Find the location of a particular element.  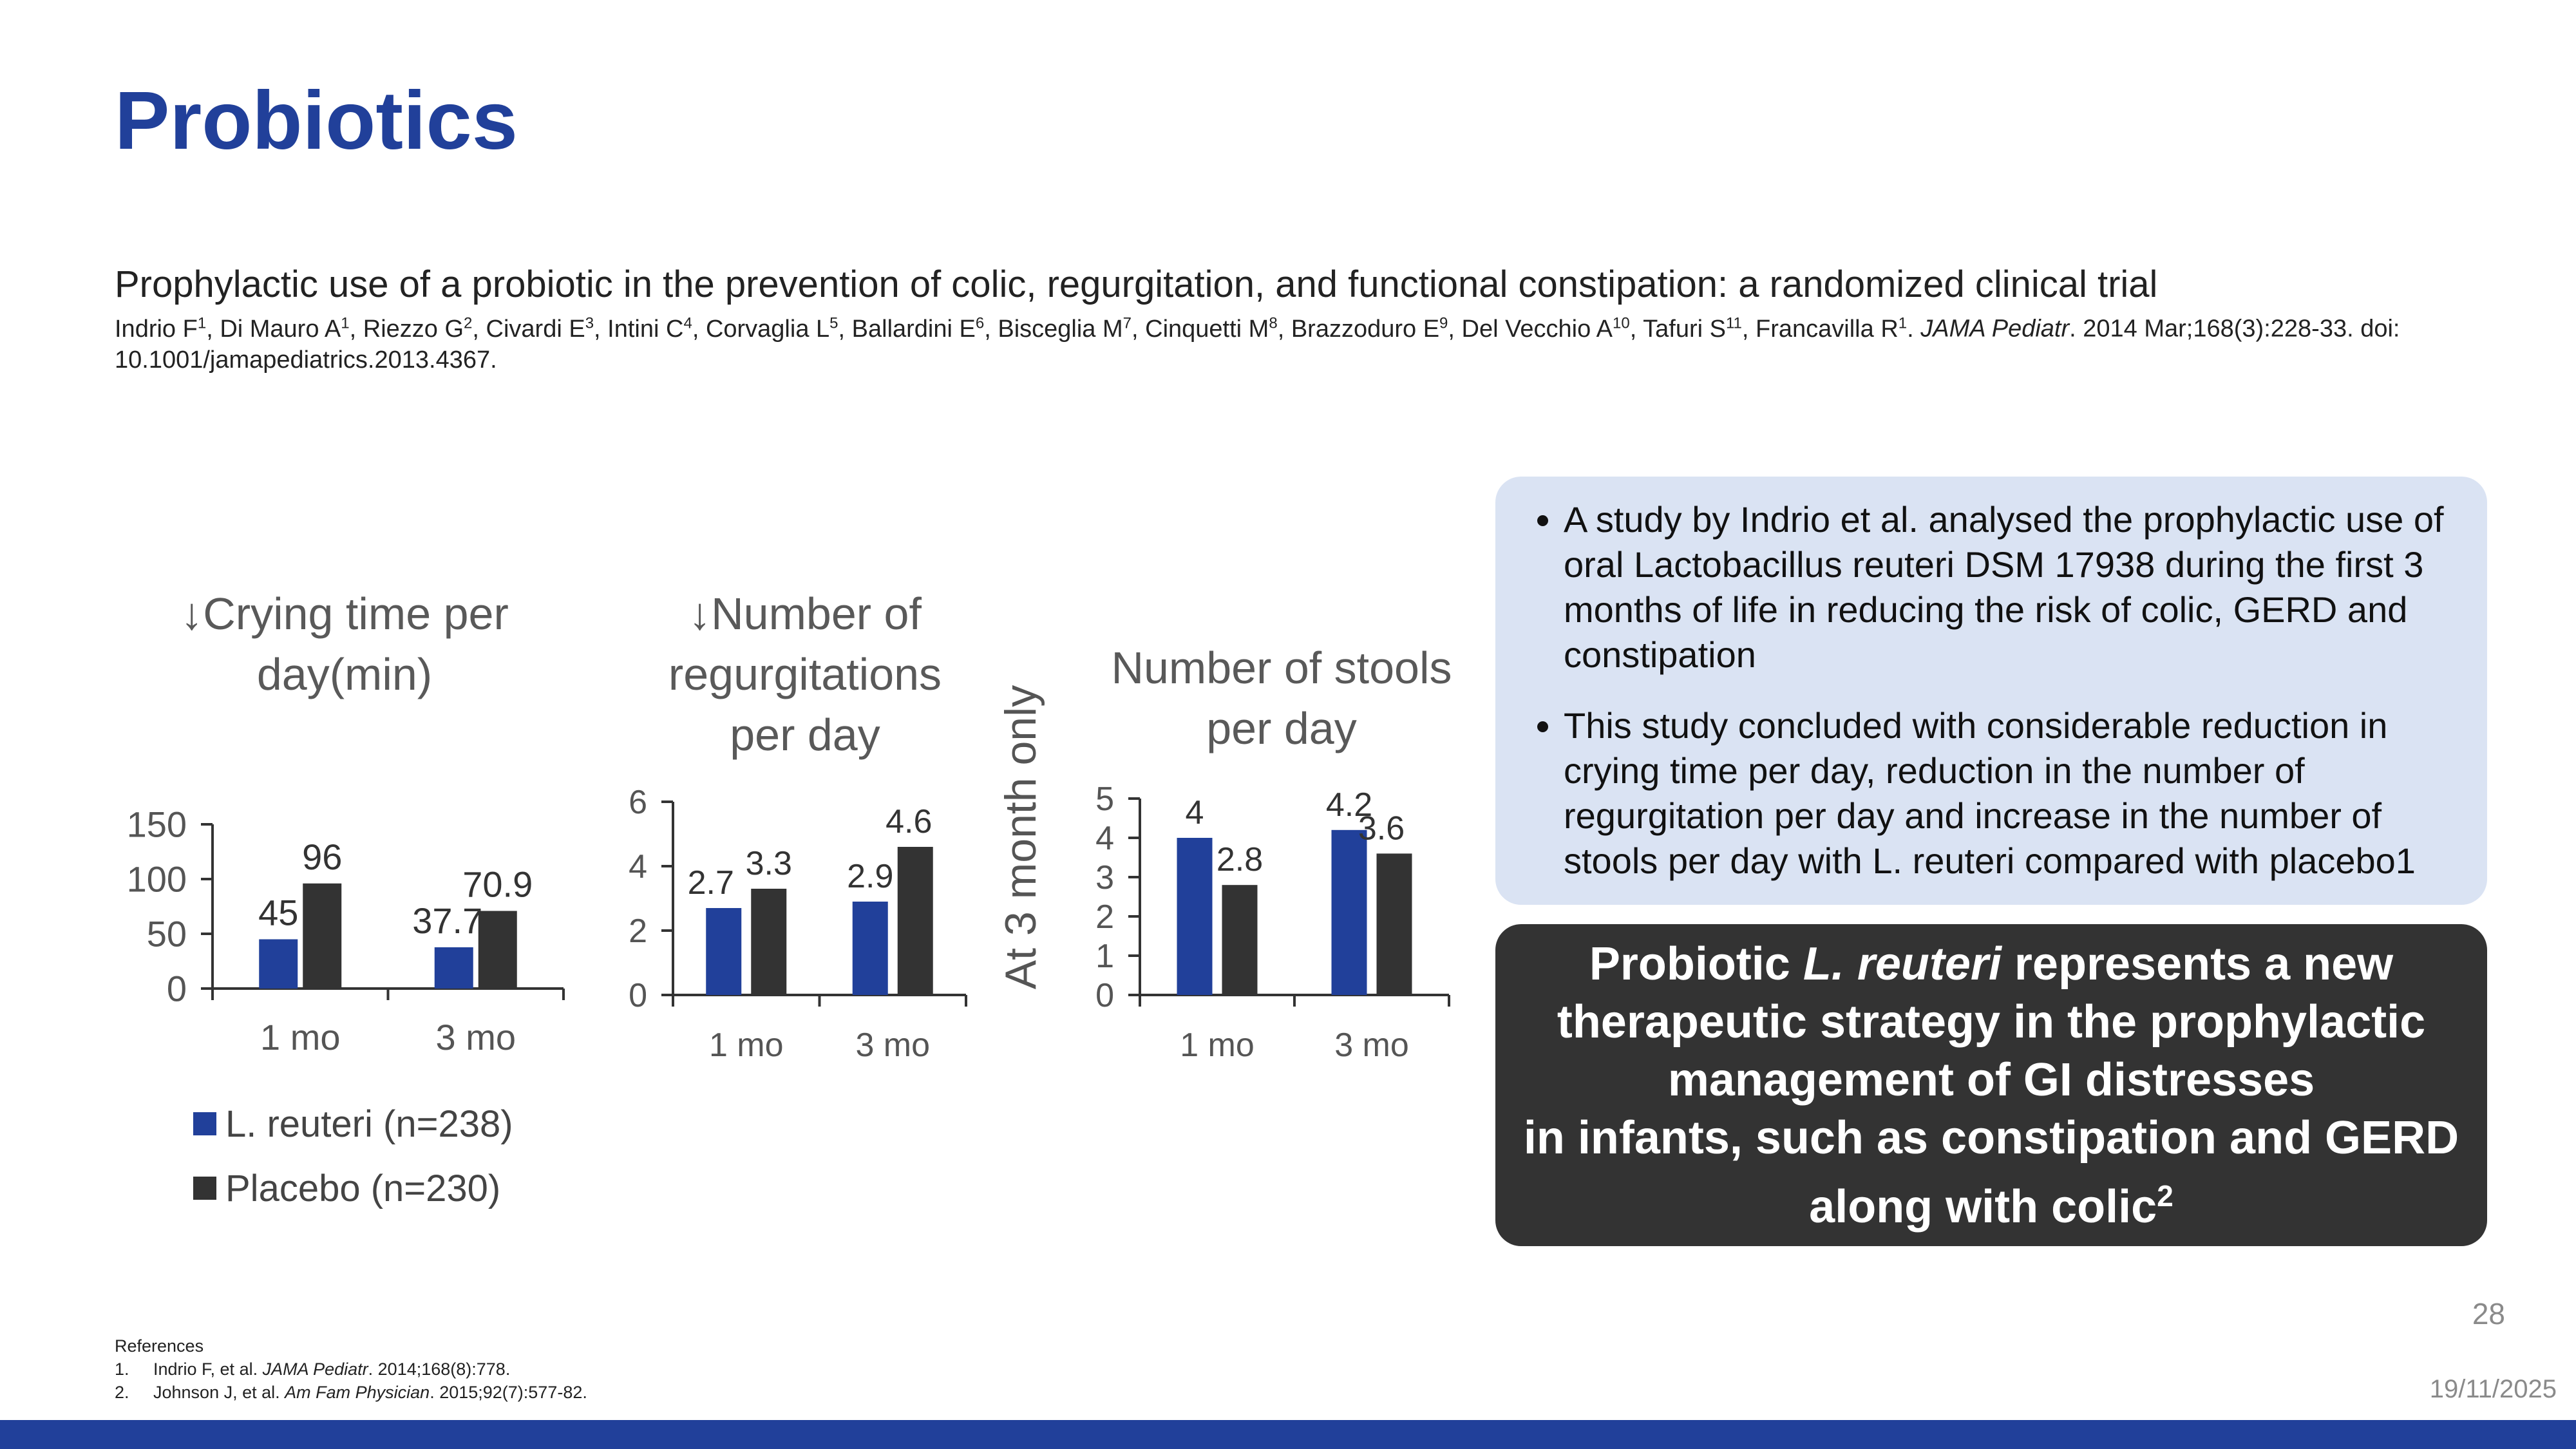

y-tick-label: 1 is located at coordinates (1104, 956).